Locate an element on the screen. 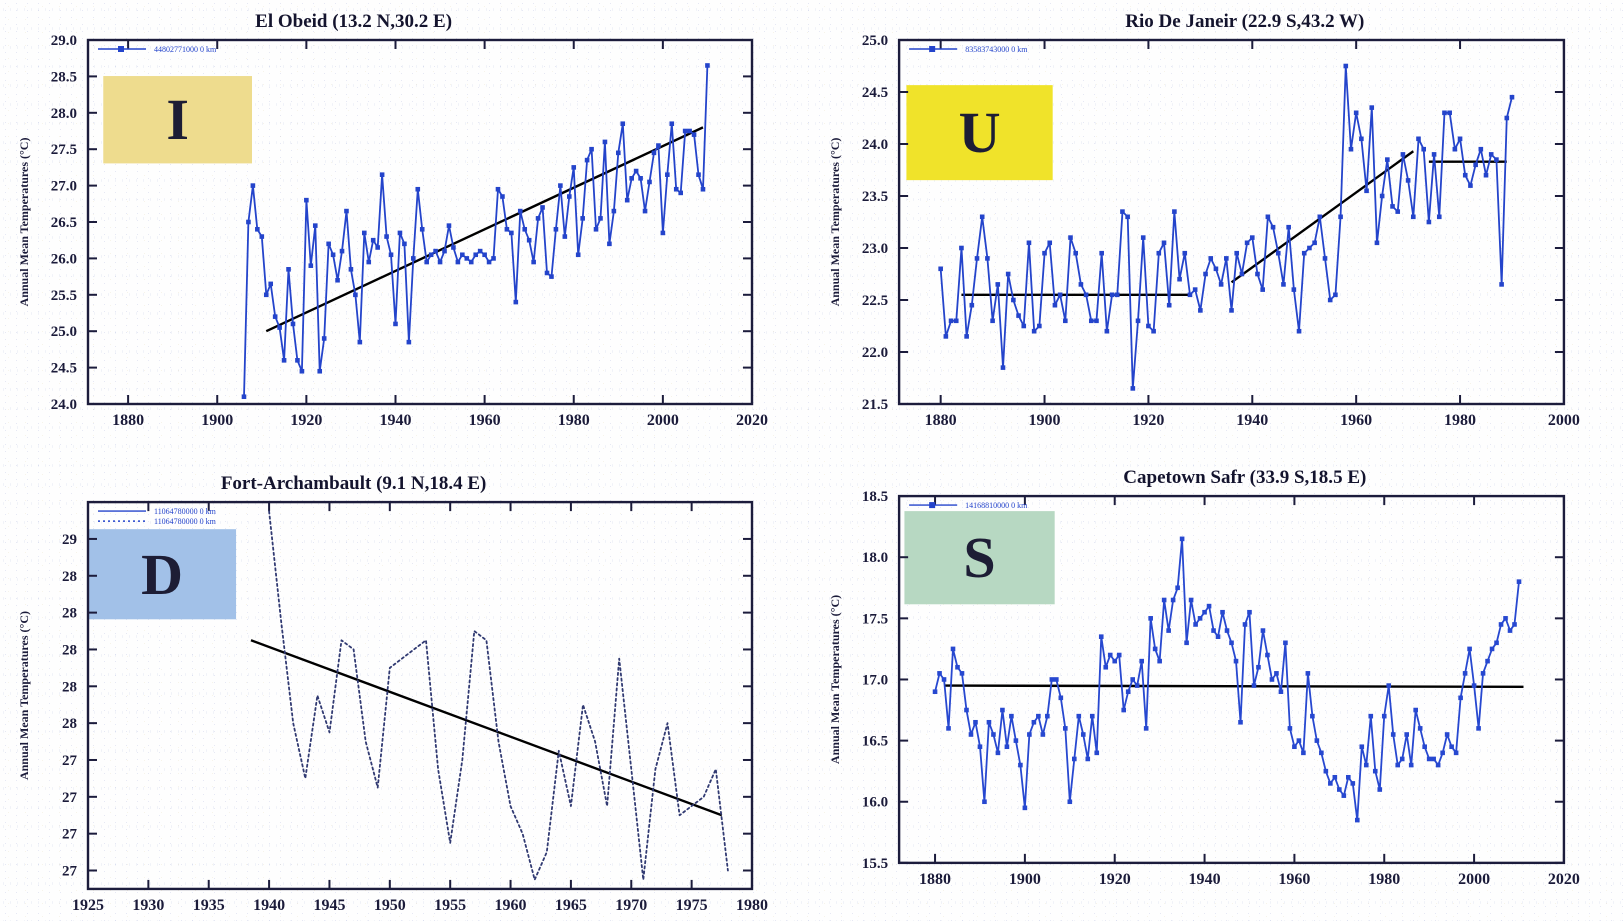  x-tick-label: 1955 is located at coordinates (450, 905).